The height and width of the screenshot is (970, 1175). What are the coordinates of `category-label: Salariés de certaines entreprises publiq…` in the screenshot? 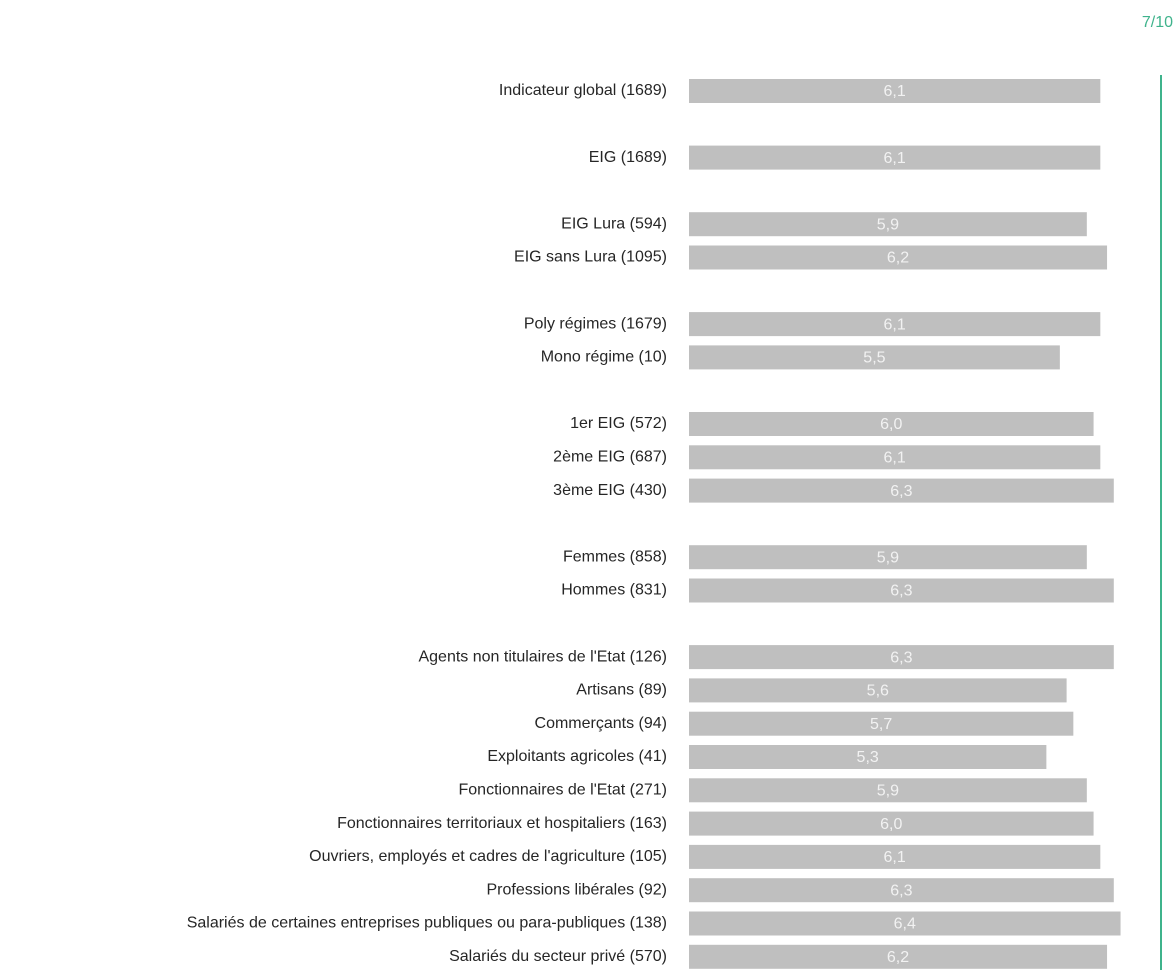 It's located at (427, 923).